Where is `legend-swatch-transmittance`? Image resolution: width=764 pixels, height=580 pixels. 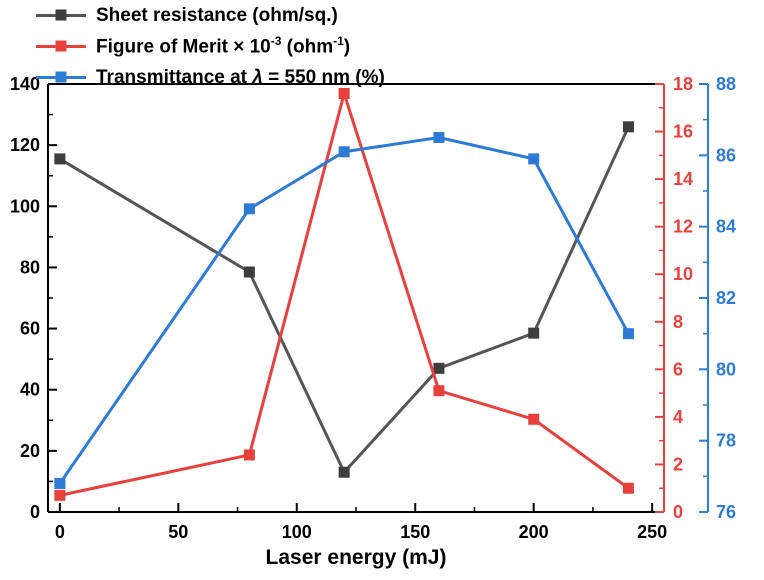 legend-swatch-transmittance is located at coordinates (61, 77).